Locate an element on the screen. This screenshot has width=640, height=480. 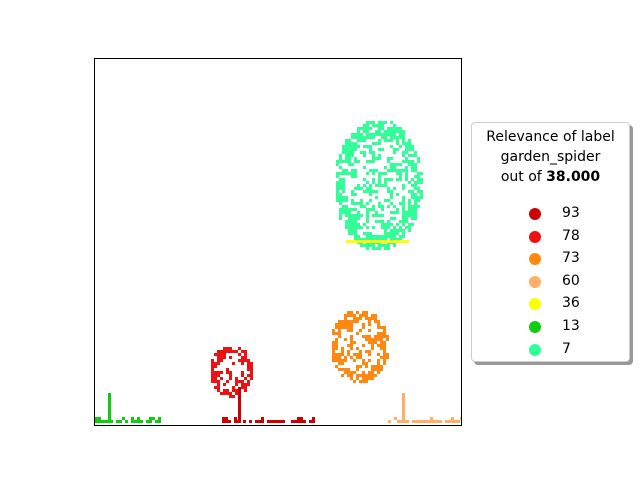
legend-marker is located at coordinates (535, 259).